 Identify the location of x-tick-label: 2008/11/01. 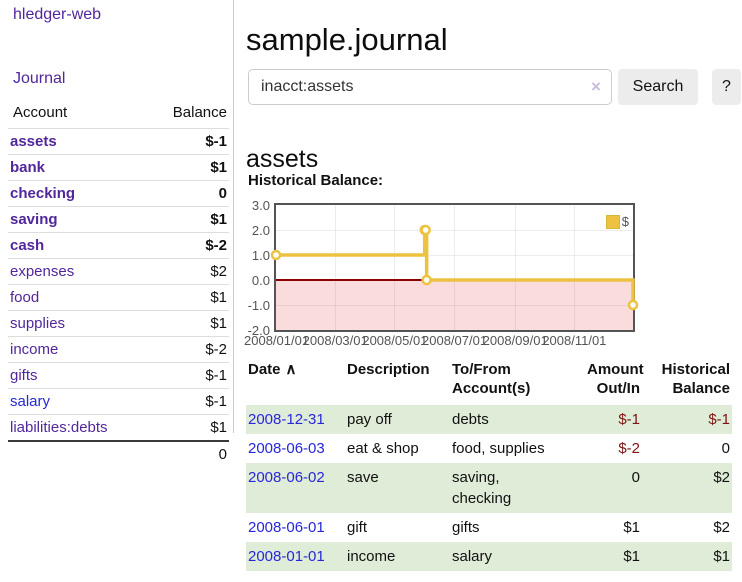
(574, 340).